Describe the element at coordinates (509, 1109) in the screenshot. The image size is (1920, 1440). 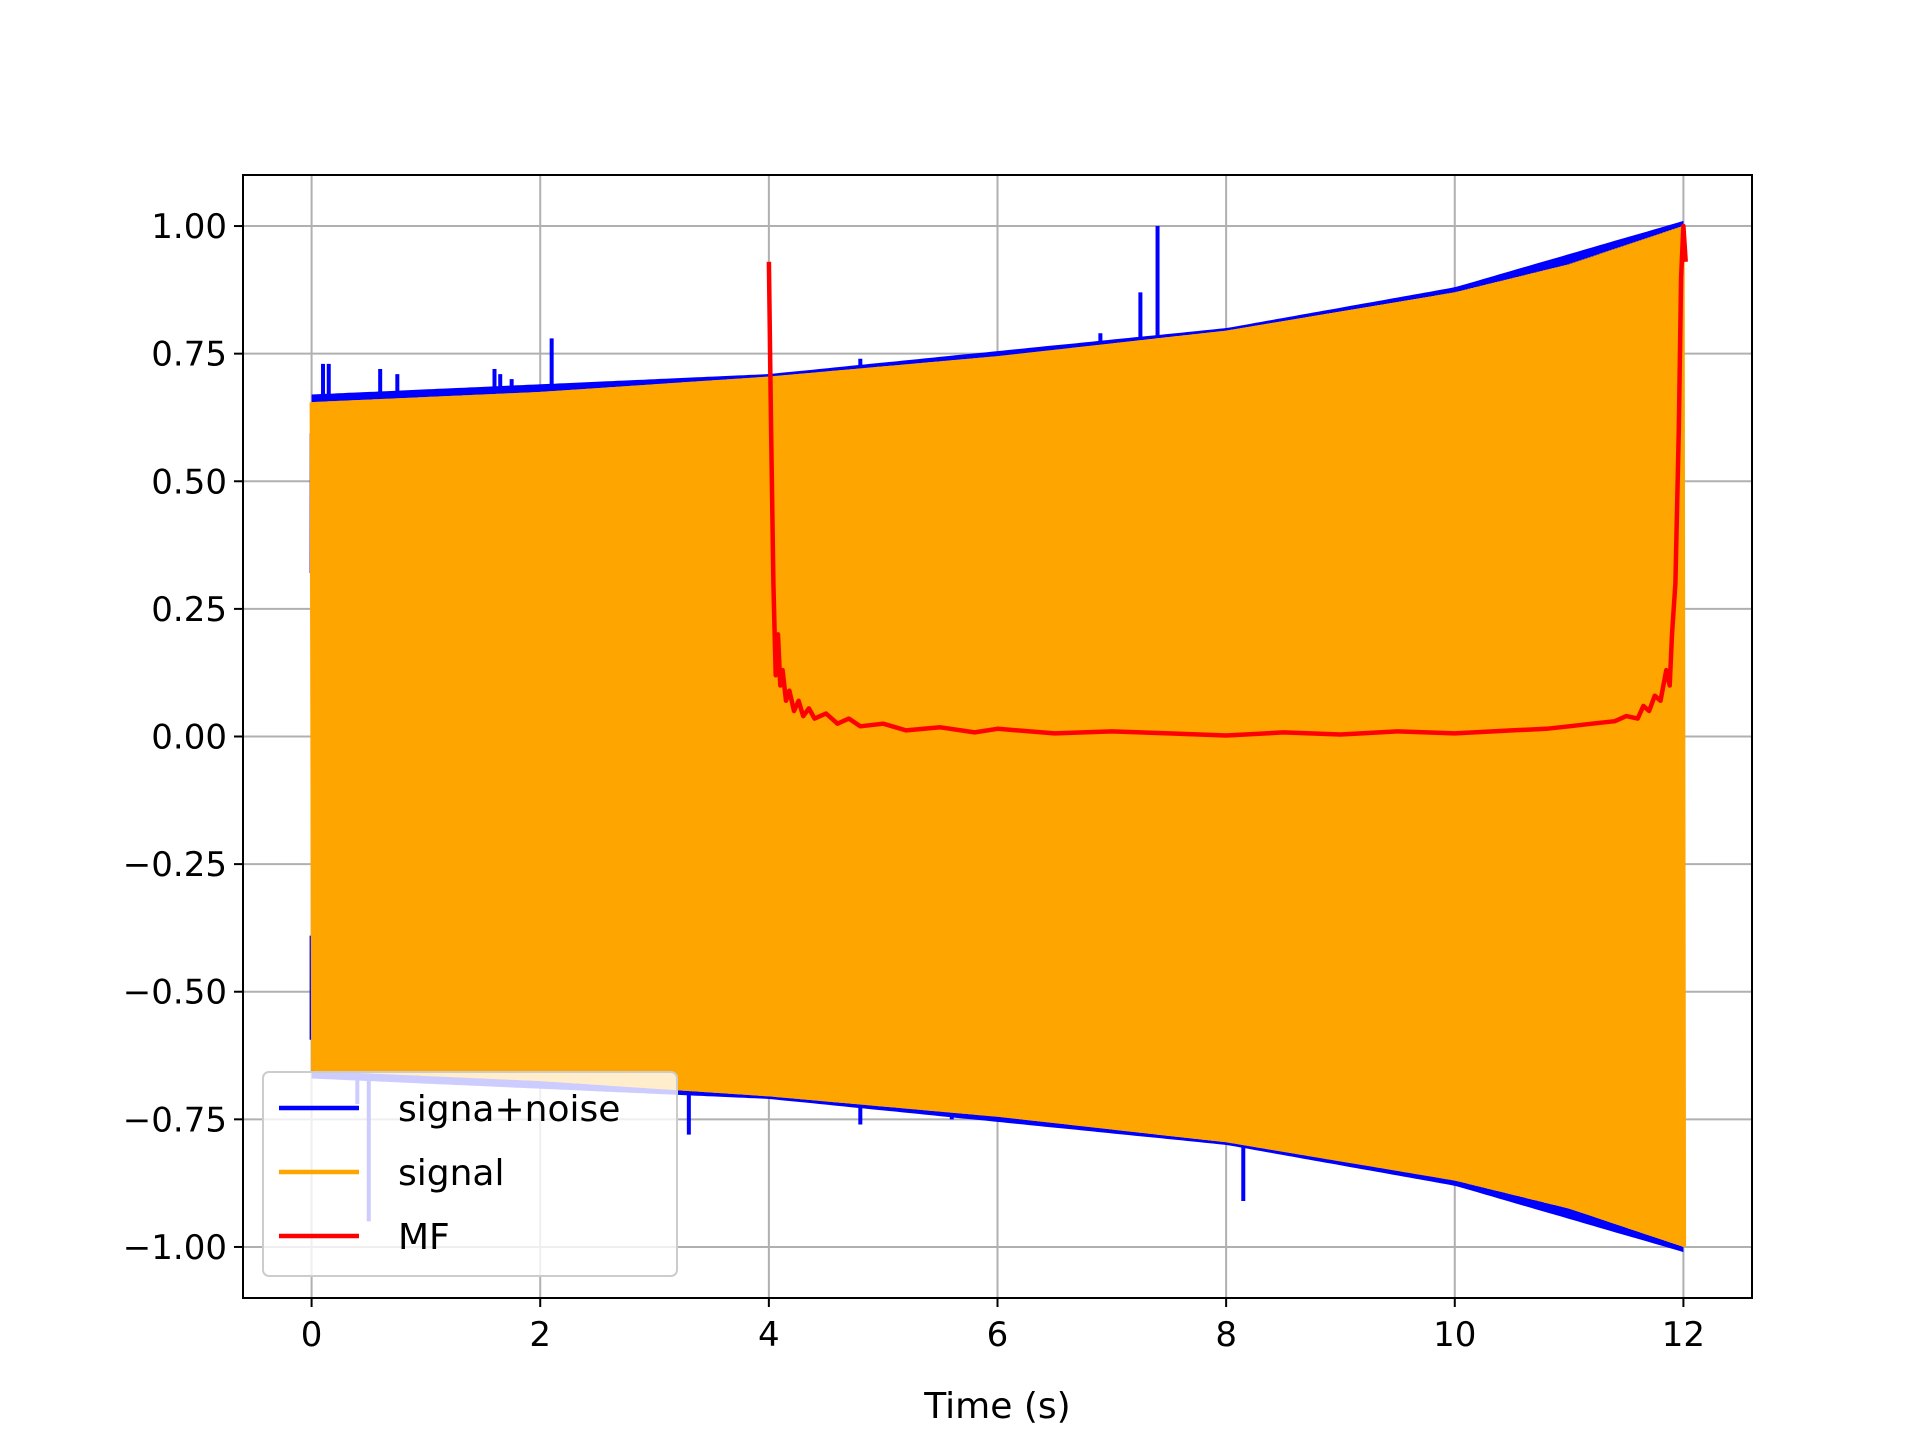
I see `legend-label: signa+noise` at that location.